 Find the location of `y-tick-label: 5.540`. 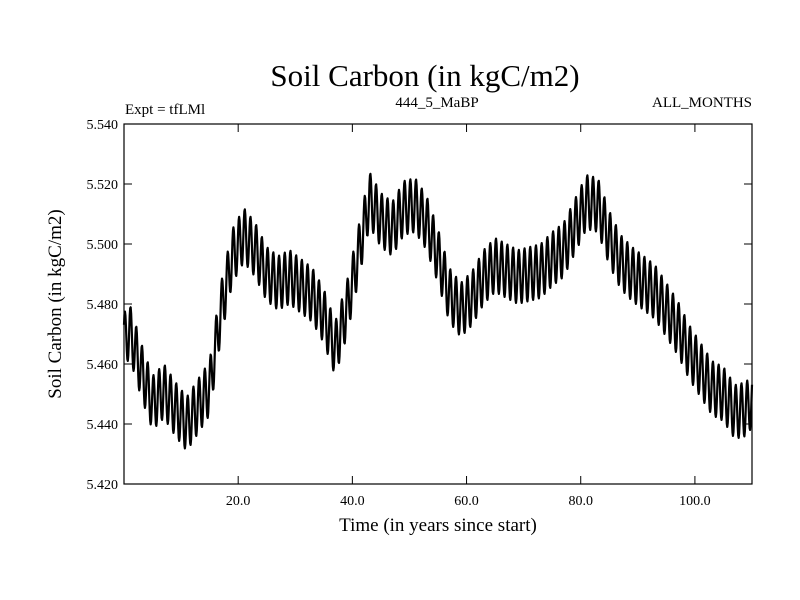

y-tick-label: 5.540 is located at coordinates (103, 125).